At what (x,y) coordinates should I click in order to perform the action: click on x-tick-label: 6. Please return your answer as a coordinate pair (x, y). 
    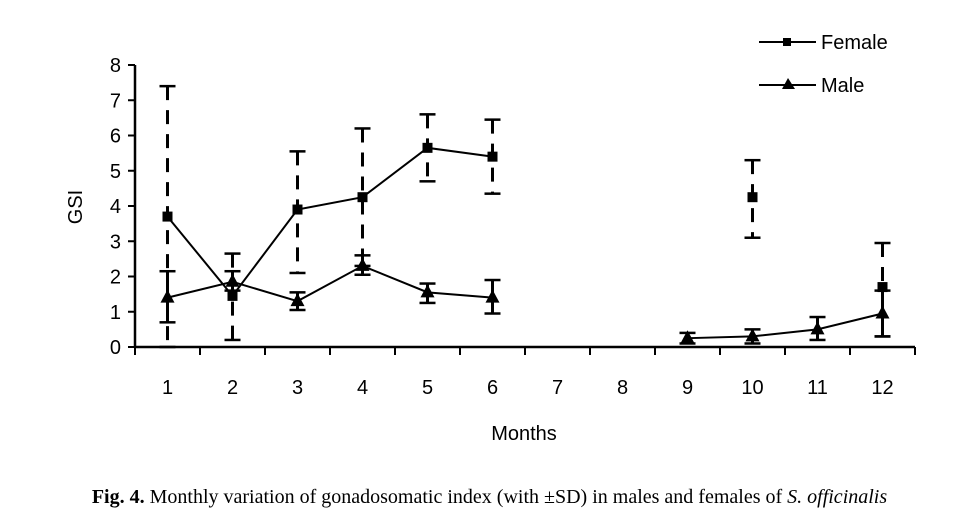
    Looking at the image, I should click on (492, 388).